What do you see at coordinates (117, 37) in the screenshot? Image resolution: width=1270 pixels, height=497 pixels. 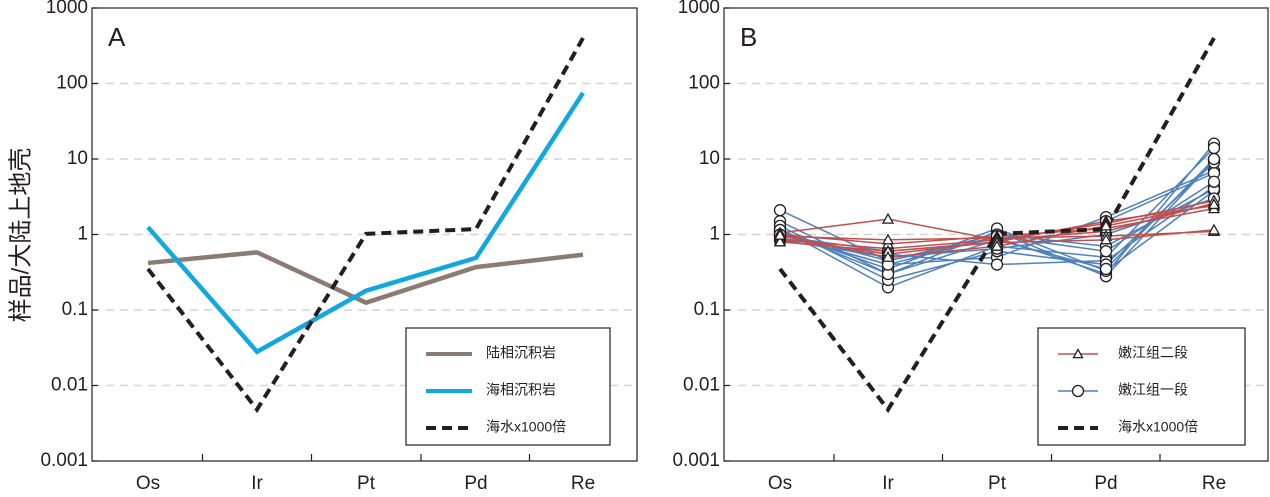 I see `panel-label: A` at bounding box center [117, 37].